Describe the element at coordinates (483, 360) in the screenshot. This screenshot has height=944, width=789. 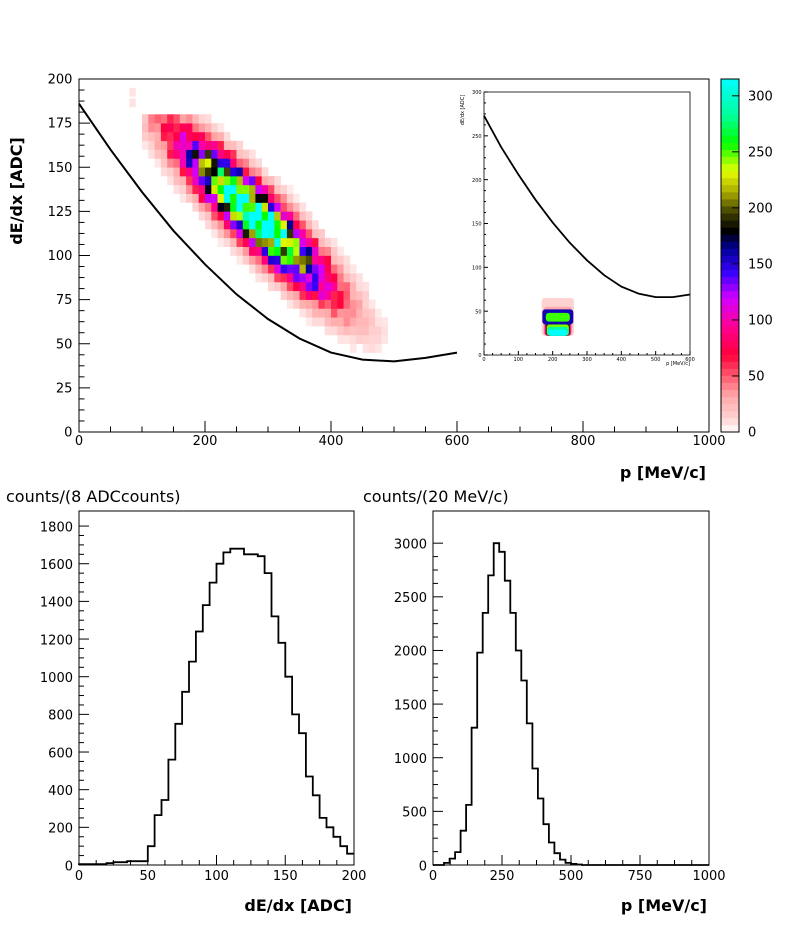
I see `inset-x-tick-label: 0` at that location.